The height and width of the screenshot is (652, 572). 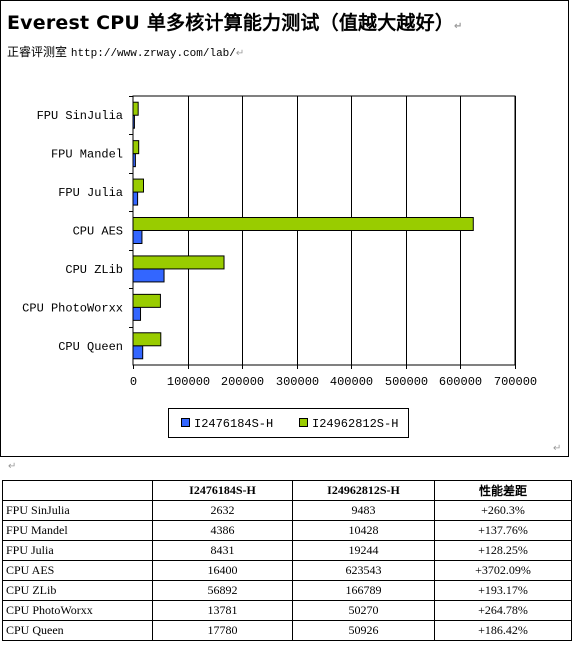 What do you see at coordinates (503, 530) in the screenshot?
I see `value-cell: +137.76%` at bounding box center [503, 530].